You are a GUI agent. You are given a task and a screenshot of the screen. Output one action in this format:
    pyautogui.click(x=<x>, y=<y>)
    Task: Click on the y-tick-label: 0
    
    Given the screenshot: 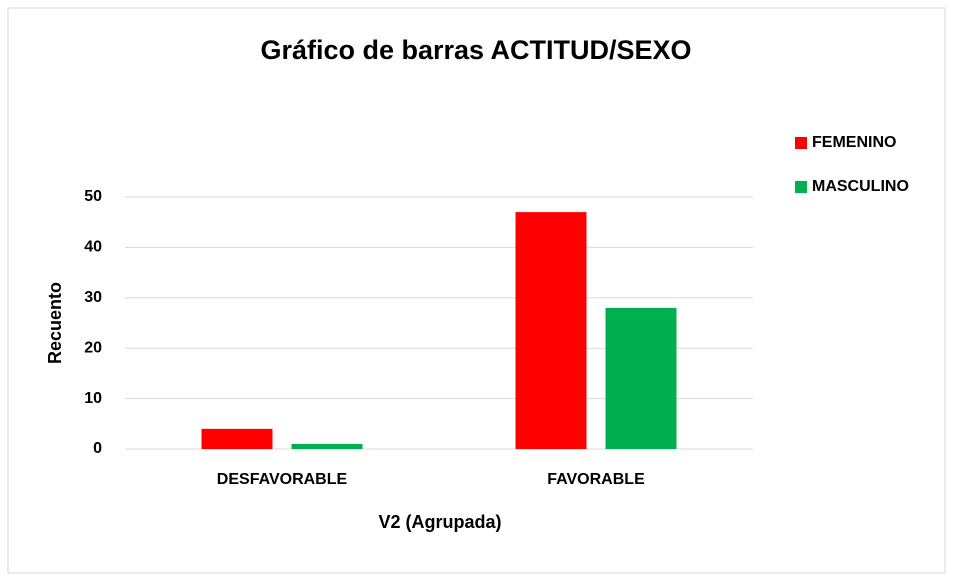 What is the action you would take?
    pyautogui.click(x=97, y=448)
    